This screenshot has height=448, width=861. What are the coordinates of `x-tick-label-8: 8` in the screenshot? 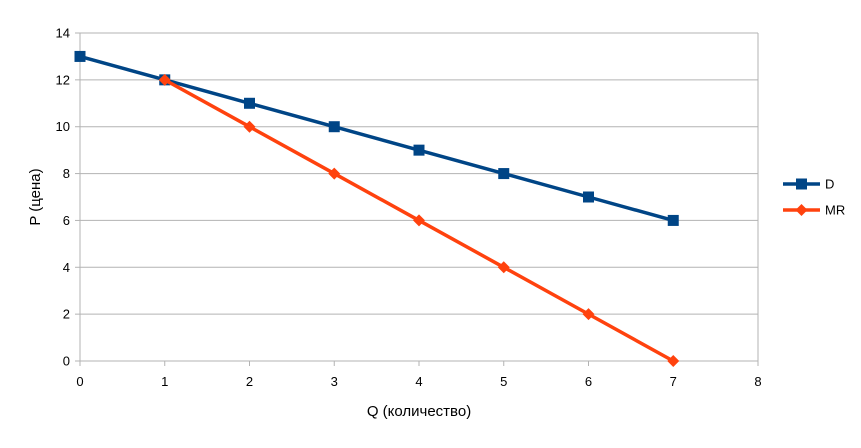 It's located at (757, 381).